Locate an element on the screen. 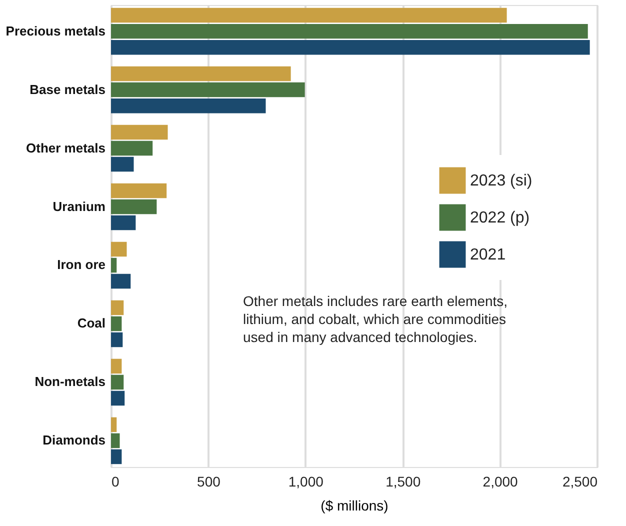 The image size is (626, 526). x-tick-label: 2,000 is located at coordinates (500, 482).